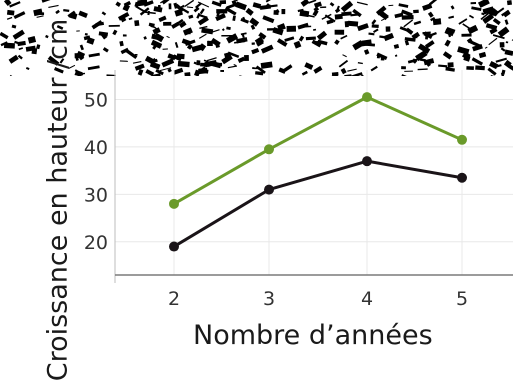  I want to click on x-tick-label: 2, so click(174, 299).